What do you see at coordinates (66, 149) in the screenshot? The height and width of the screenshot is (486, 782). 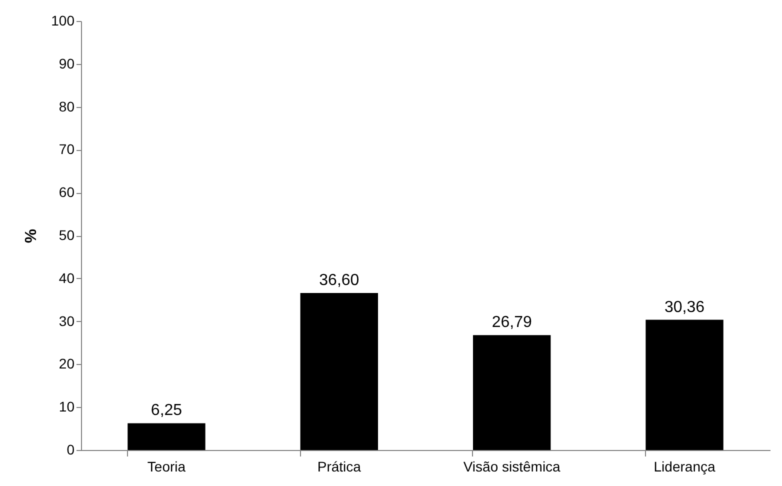 I see `y-tick-label: 70` at bounding box center [66, 149].